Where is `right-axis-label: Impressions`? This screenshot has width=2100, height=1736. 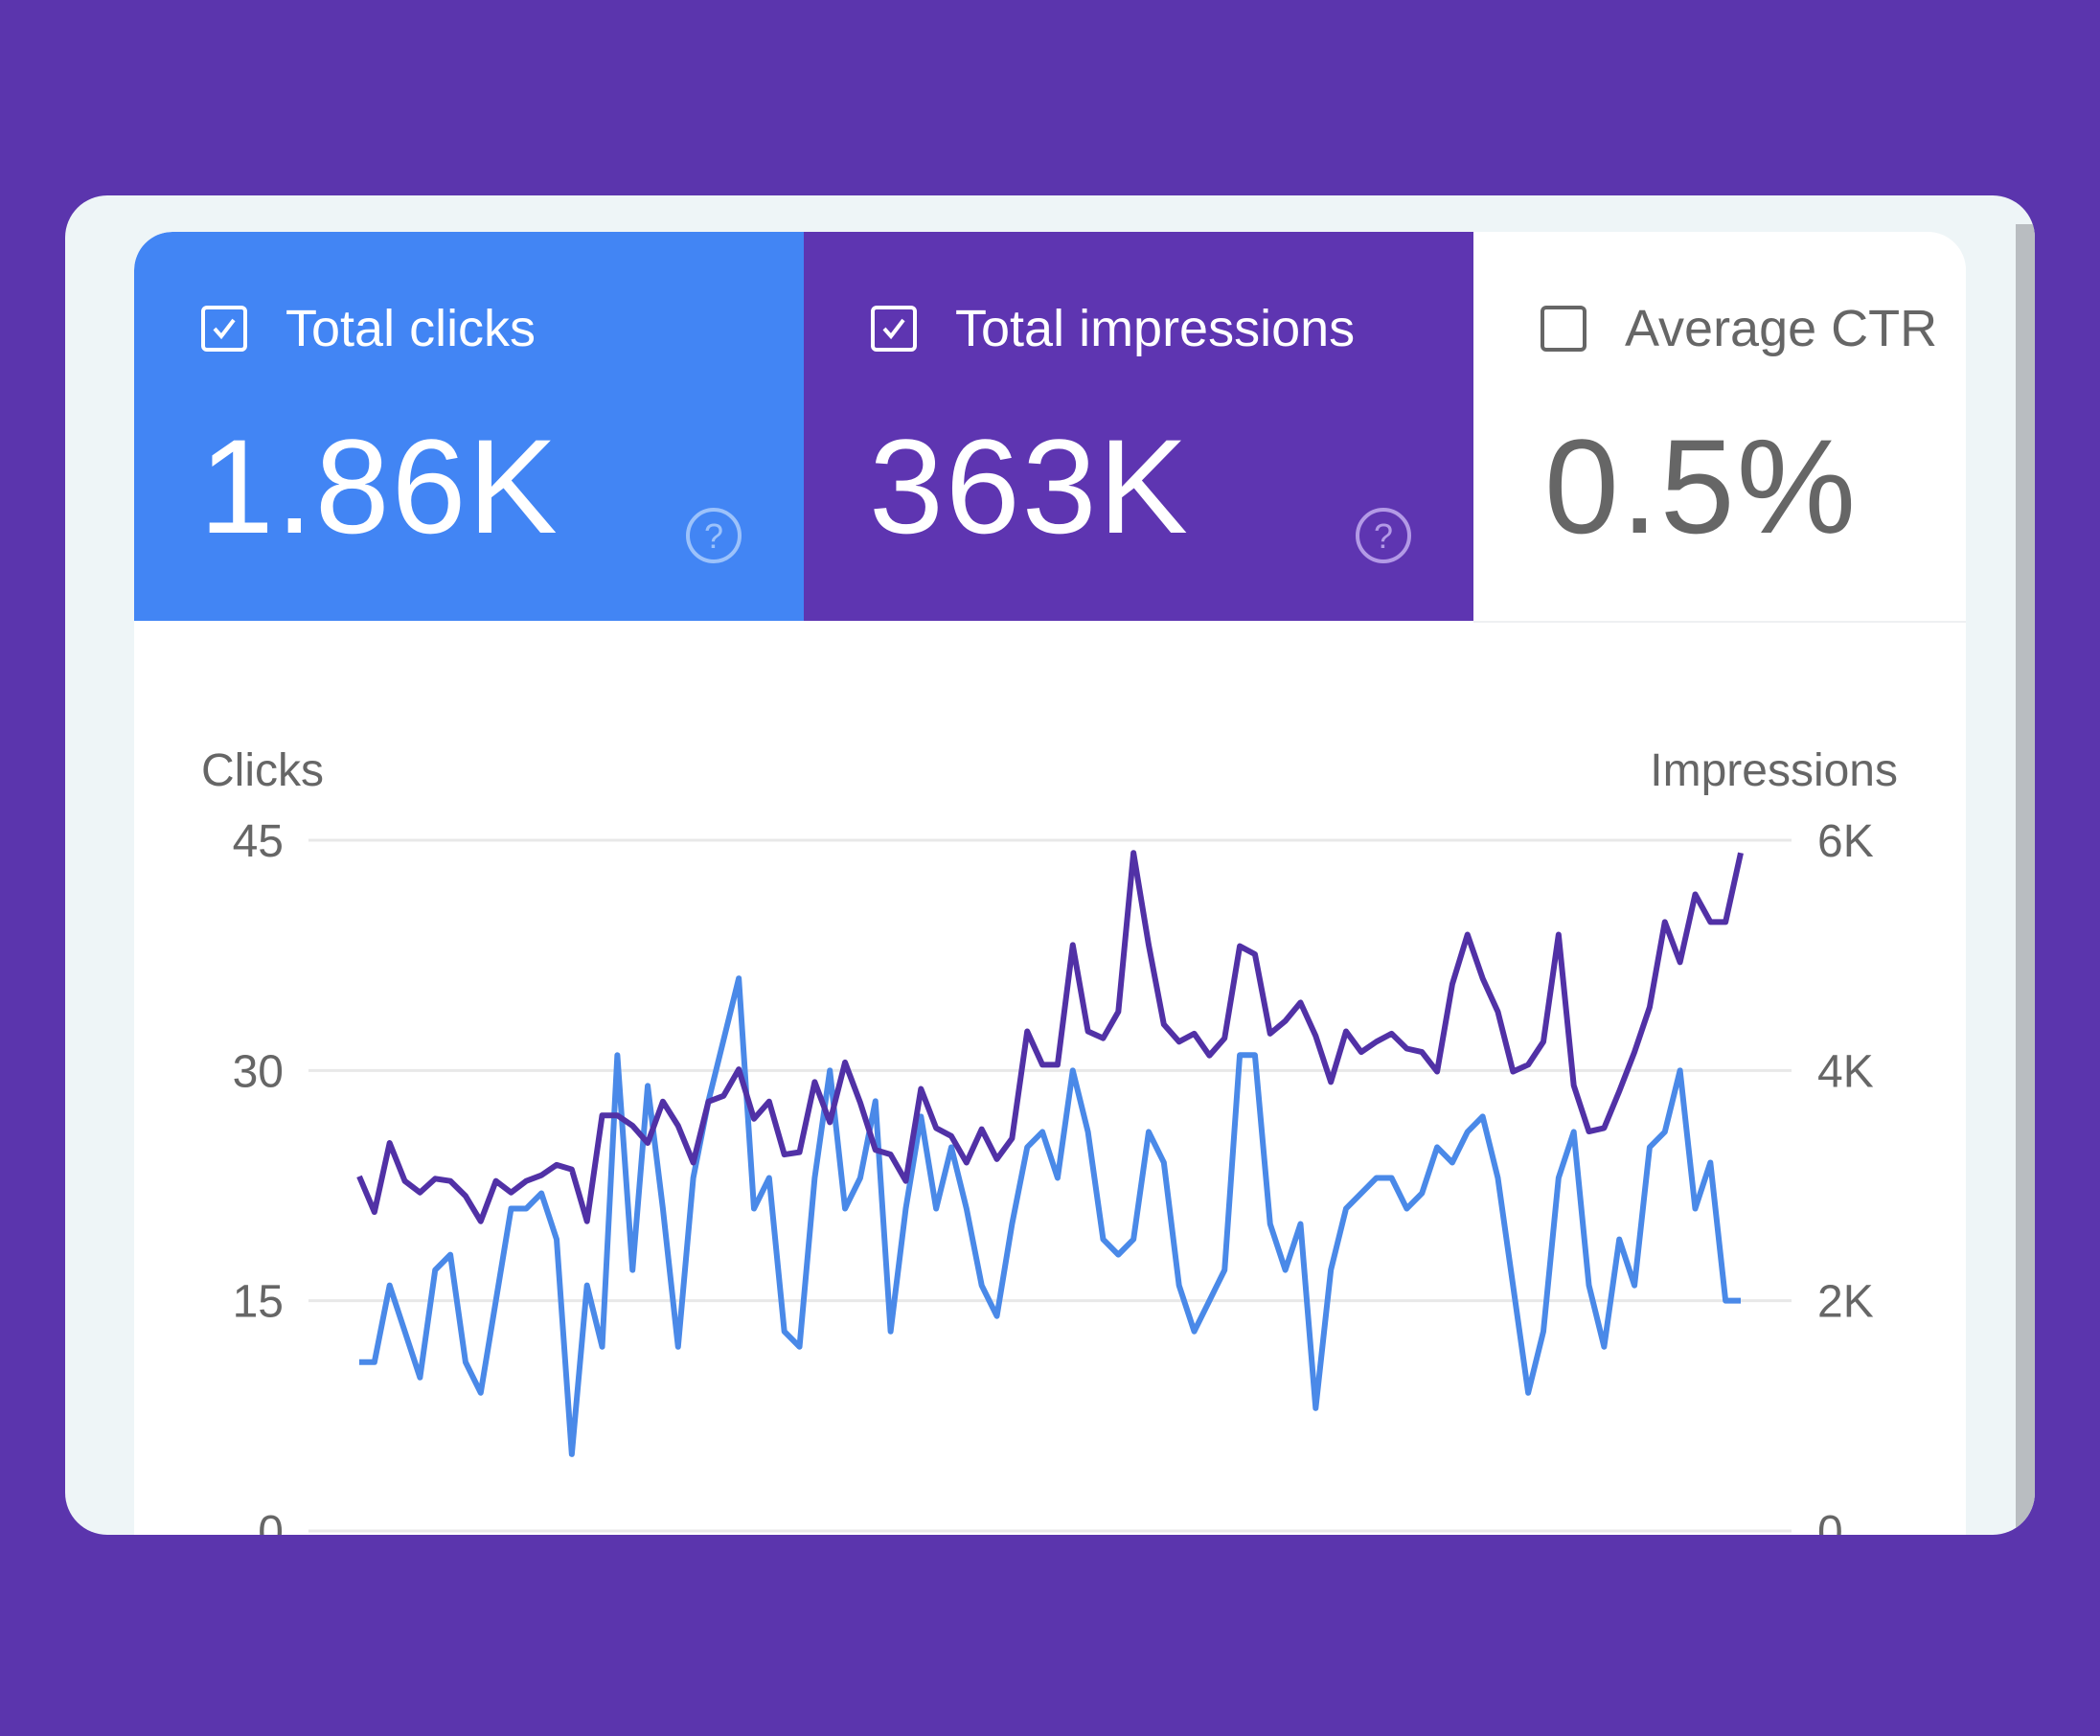
right-axis-label: Impressions is located at coordinates (1774, 771).